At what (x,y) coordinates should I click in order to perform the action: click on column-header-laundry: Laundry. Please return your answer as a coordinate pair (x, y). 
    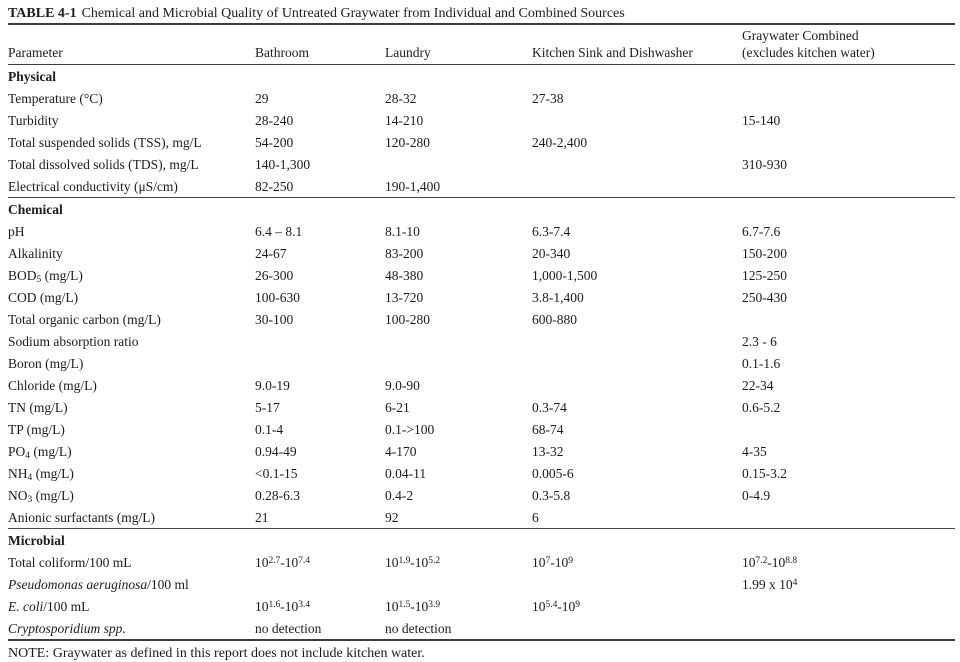
    Looking at the image, I should click on (458, 44).